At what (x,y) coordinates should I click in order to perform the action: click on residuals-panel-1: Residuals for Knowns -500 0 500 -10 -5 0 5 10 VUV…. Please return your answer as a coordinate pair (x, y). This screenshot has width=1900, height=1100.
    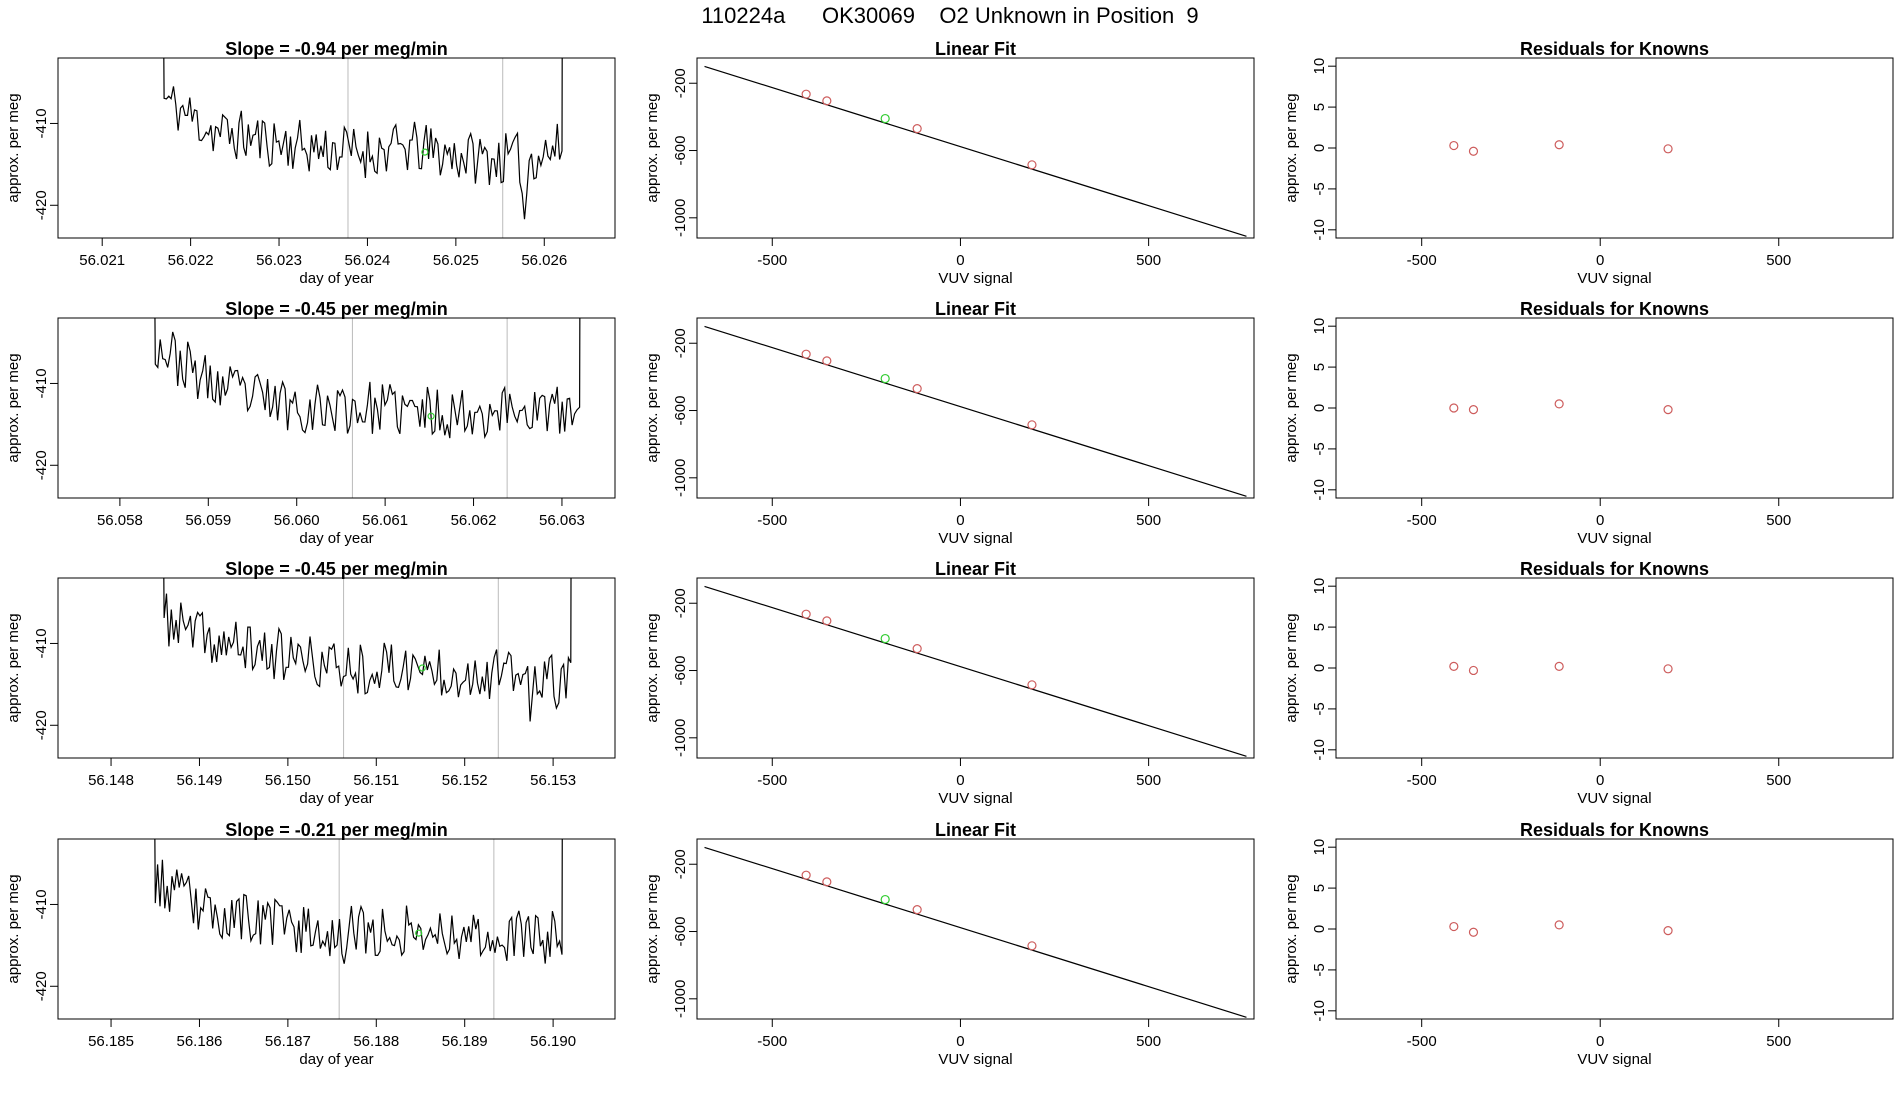
    Looking at the image, I should click on (1588, 163).